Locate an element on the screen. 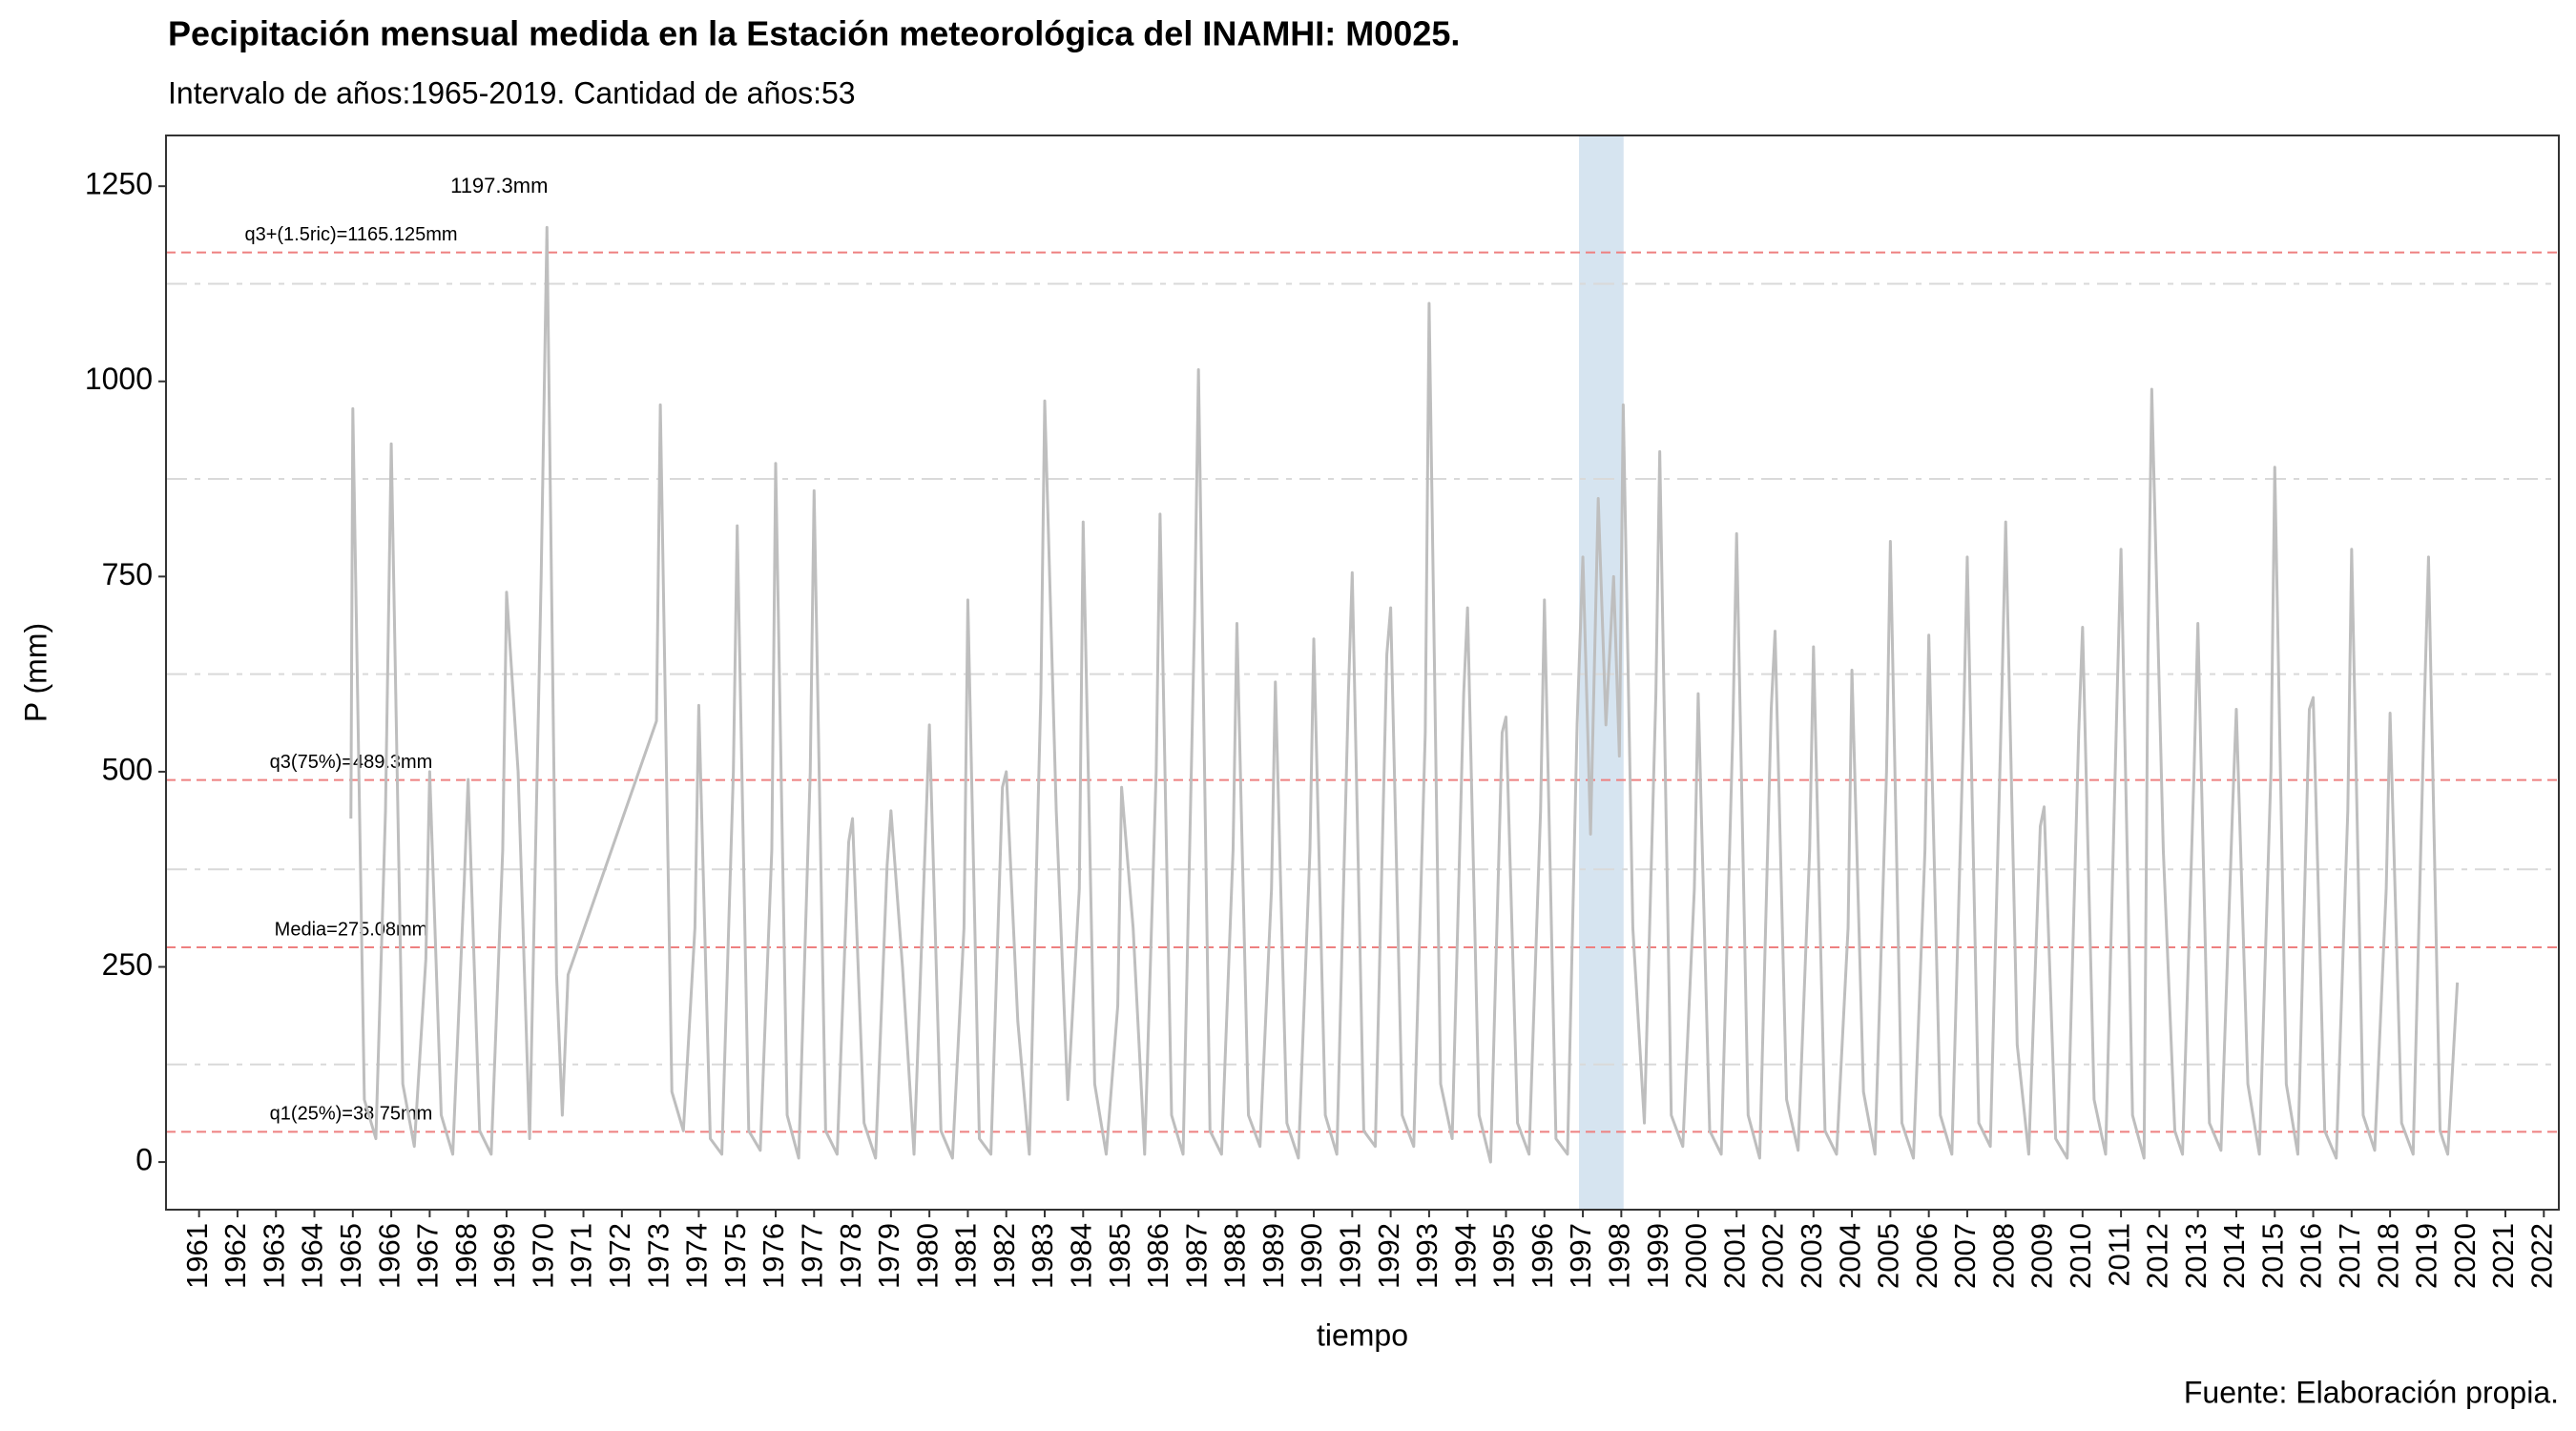  x-tick-label: 1973 is located at coordinates (658, 1256).